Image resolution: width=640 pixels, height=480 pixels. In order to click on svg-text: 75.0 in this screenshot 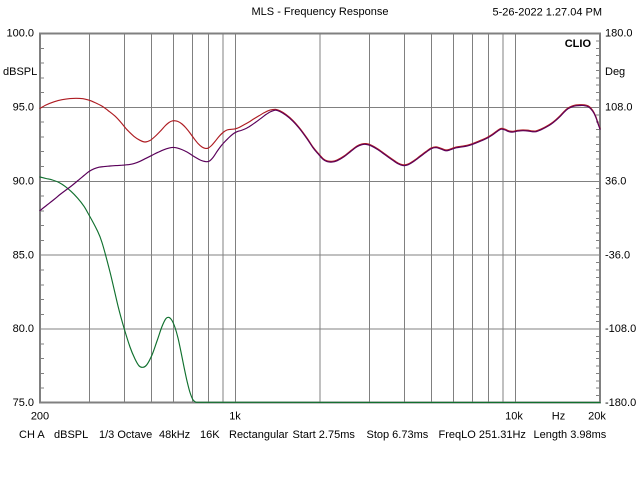, I will do `click(23, 403)`.